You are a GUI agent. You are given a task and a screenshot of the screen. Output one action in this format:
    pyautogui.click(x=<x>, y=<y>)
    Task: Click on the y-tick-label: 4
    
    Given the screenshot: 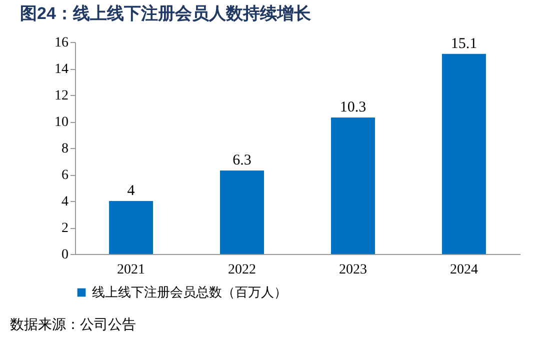 What is the action you would take?
    pyautogui.click(x=65, y=202)
    